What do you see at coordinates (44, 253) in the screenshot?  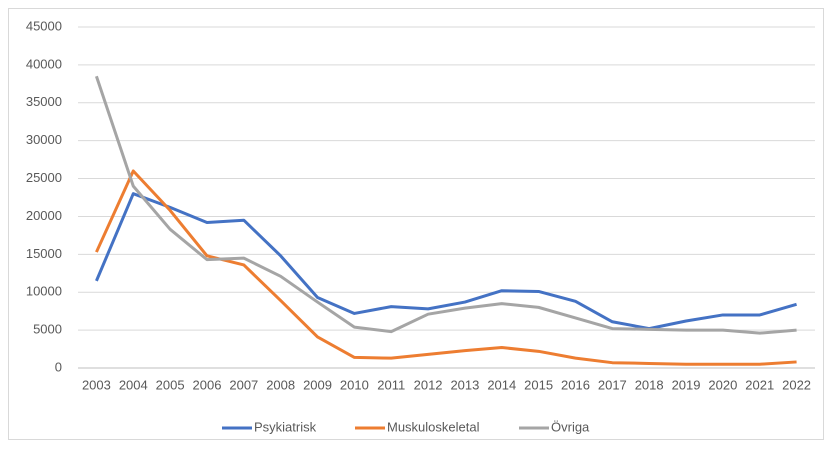 I see `y-tick-label: 15000` at bounding box center [44, 253].